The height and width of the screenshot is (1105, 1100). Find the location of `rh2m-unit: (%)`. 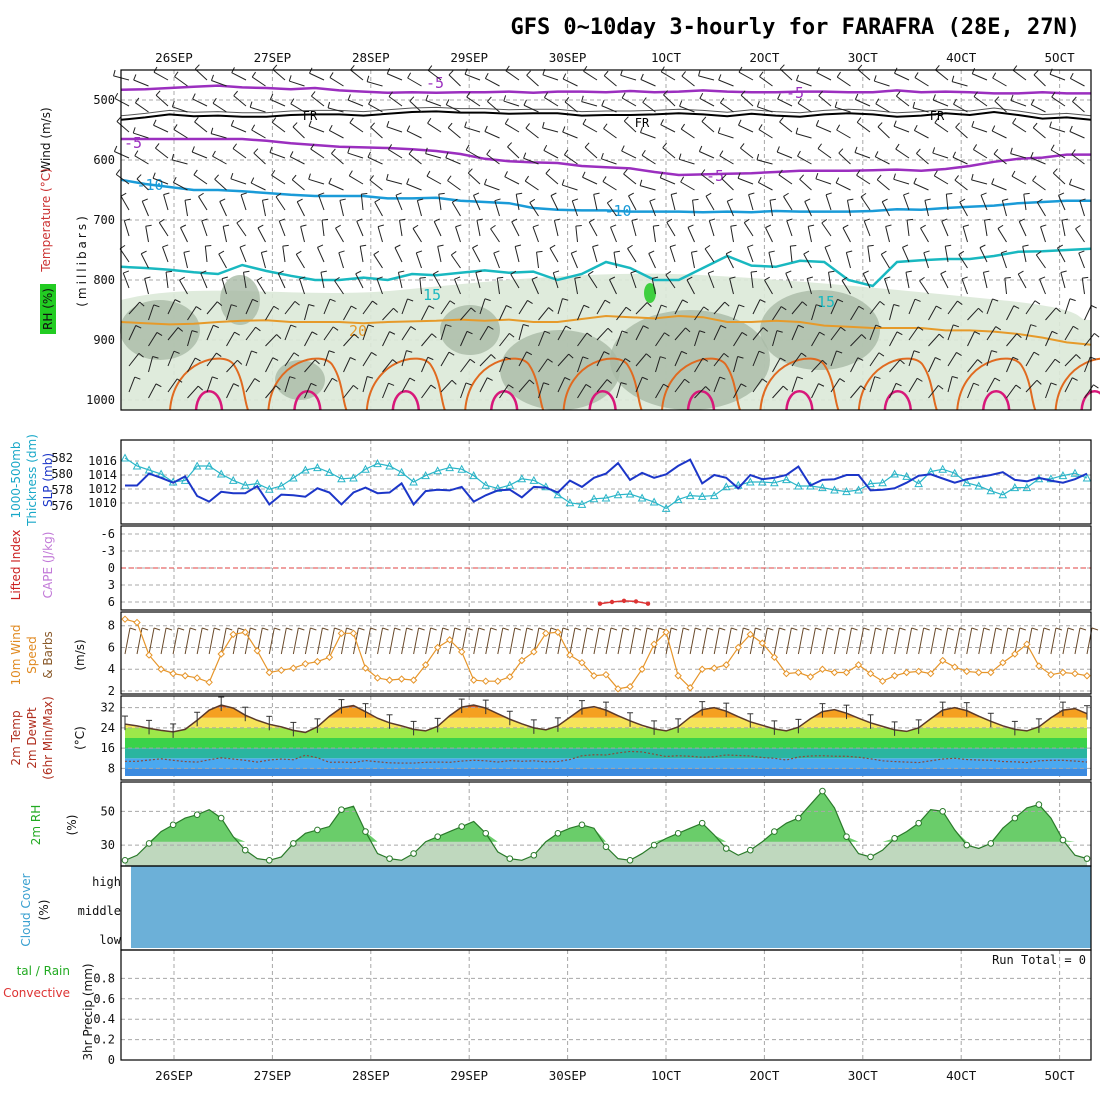

rh2m-unit: (%) is located at coordinates (72, 825).